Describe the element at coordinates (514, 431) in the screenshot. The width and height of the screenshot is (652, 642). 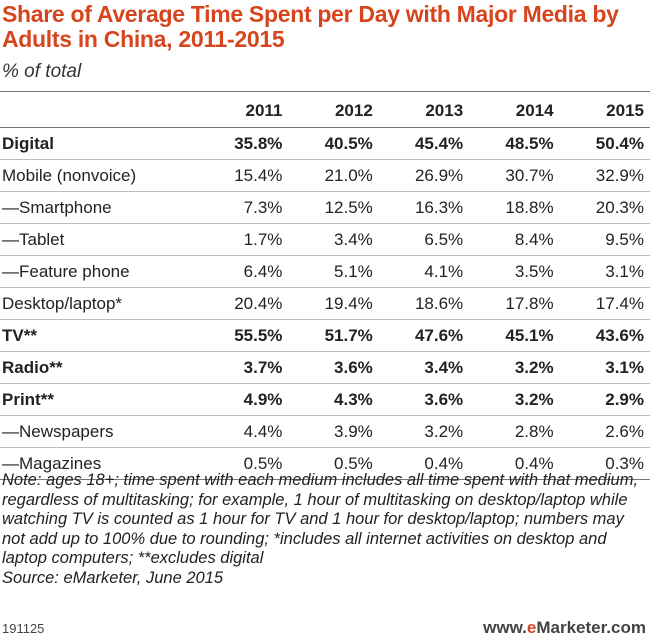
I see `value-cell: 2.8%` at that location.